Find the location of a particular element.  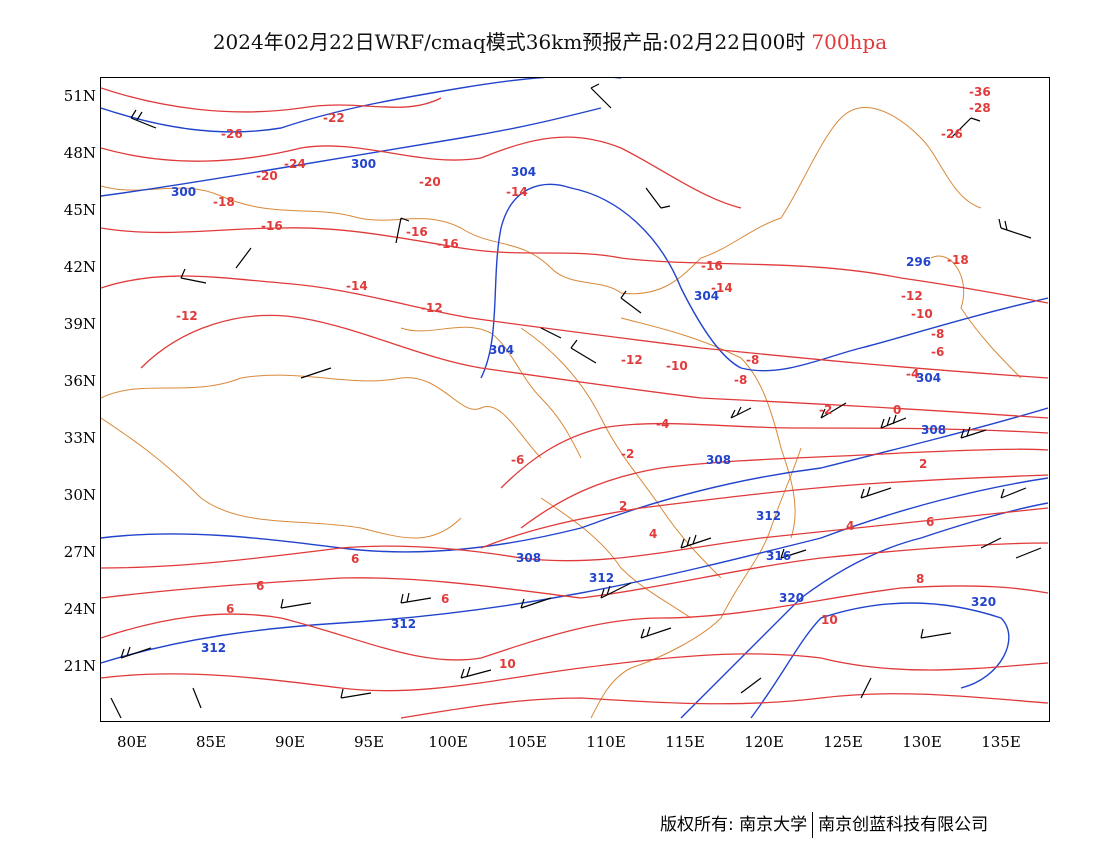

korea-japan is located at coordinates (976, 317).